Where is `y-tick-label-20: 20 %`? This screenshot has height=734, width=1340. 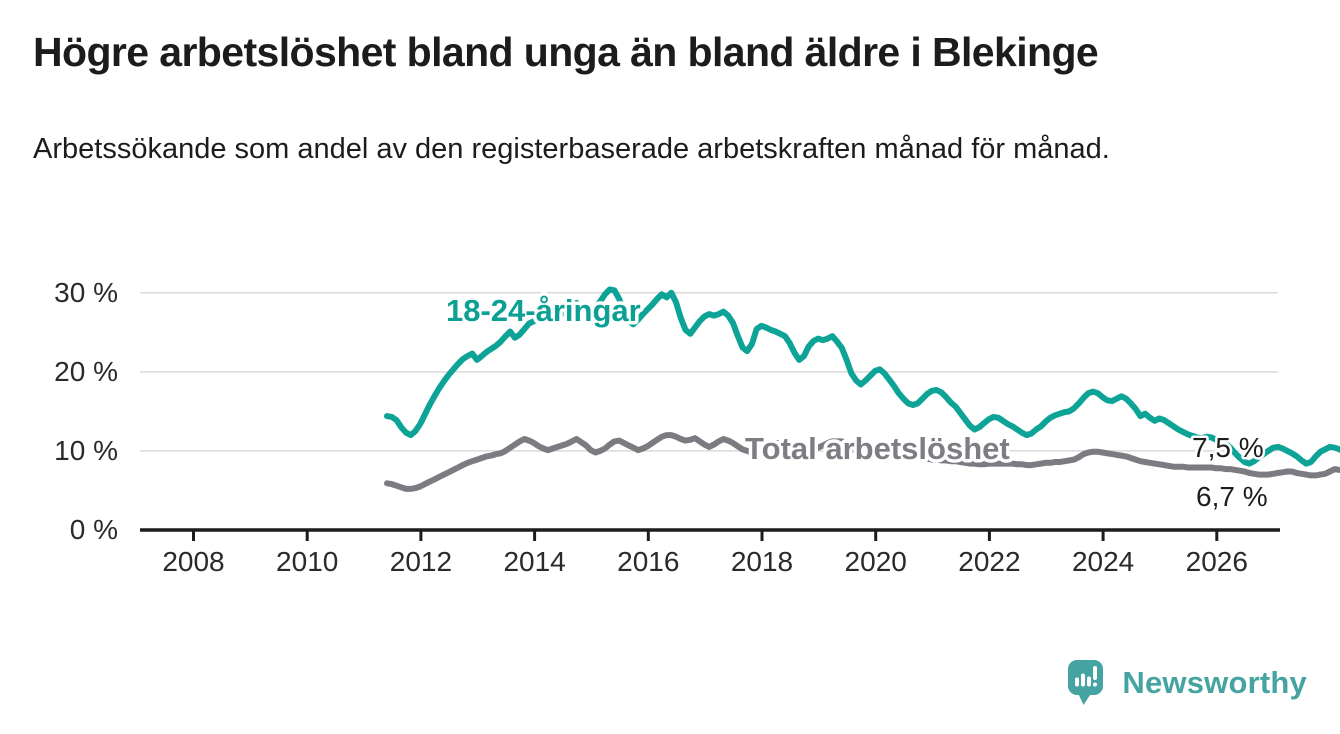 y-tick-label-20: 20 % is located at coordinates (86, 371).